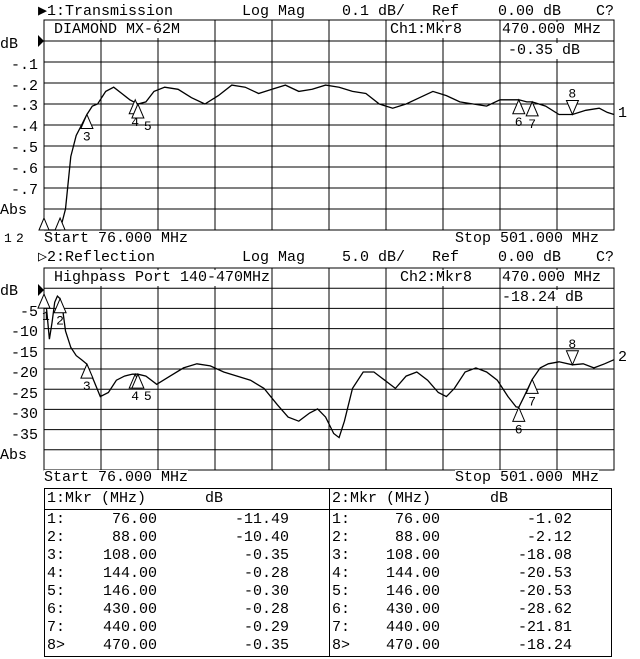 The height and width of the screenshot is (659, 640). I want to click on marker-idx: 1:, so click(56, 519).